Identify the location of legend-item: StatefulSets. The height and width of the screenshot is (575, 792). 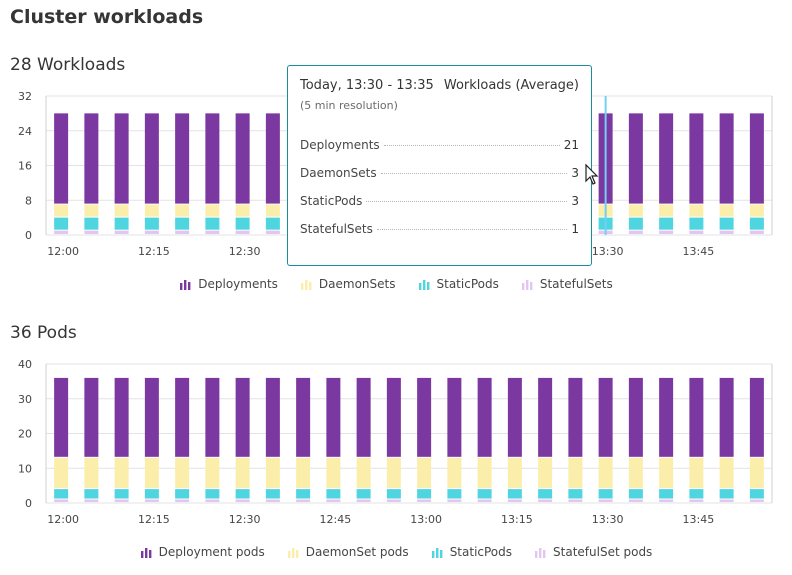
(567, 284).